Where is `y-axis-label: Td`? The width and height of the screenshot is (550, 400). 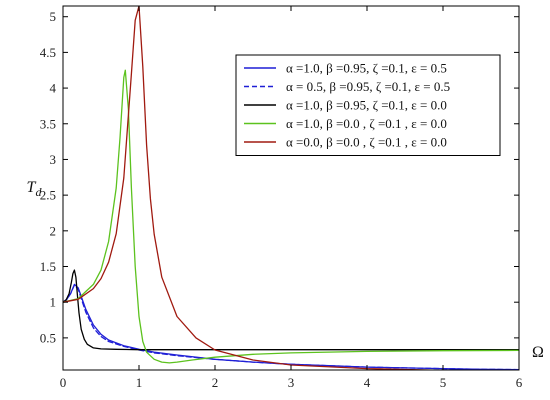
y-axis-label: Td is located at coordinates (35, 189).